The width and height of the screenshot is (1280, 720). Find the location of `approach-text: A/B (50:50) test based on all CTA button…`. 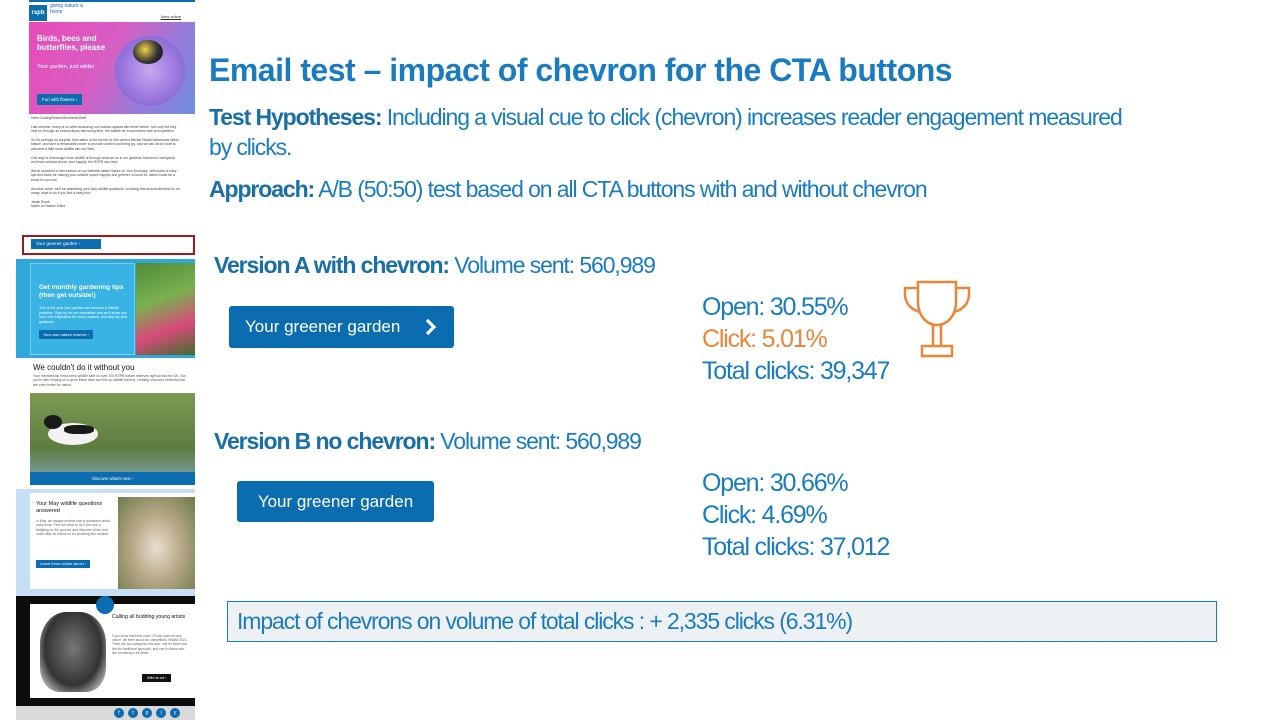

approach-text: A/B (50:50) test based on all CTA button… is located at coordinates (621, 189).